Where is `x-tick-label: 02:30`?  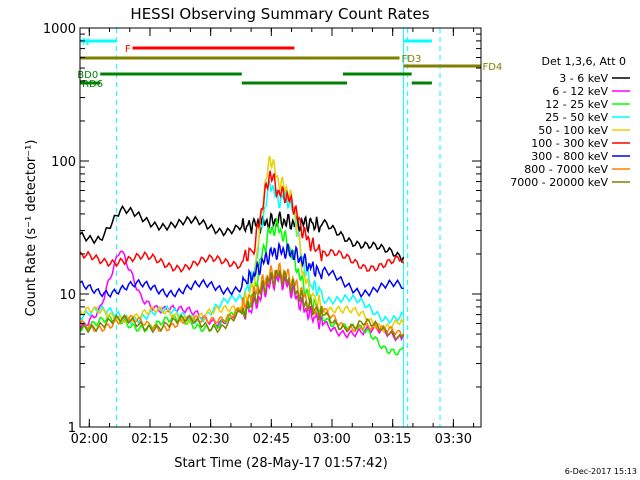
x-tick-label: 02:30 is located at coordinates (210, 439).